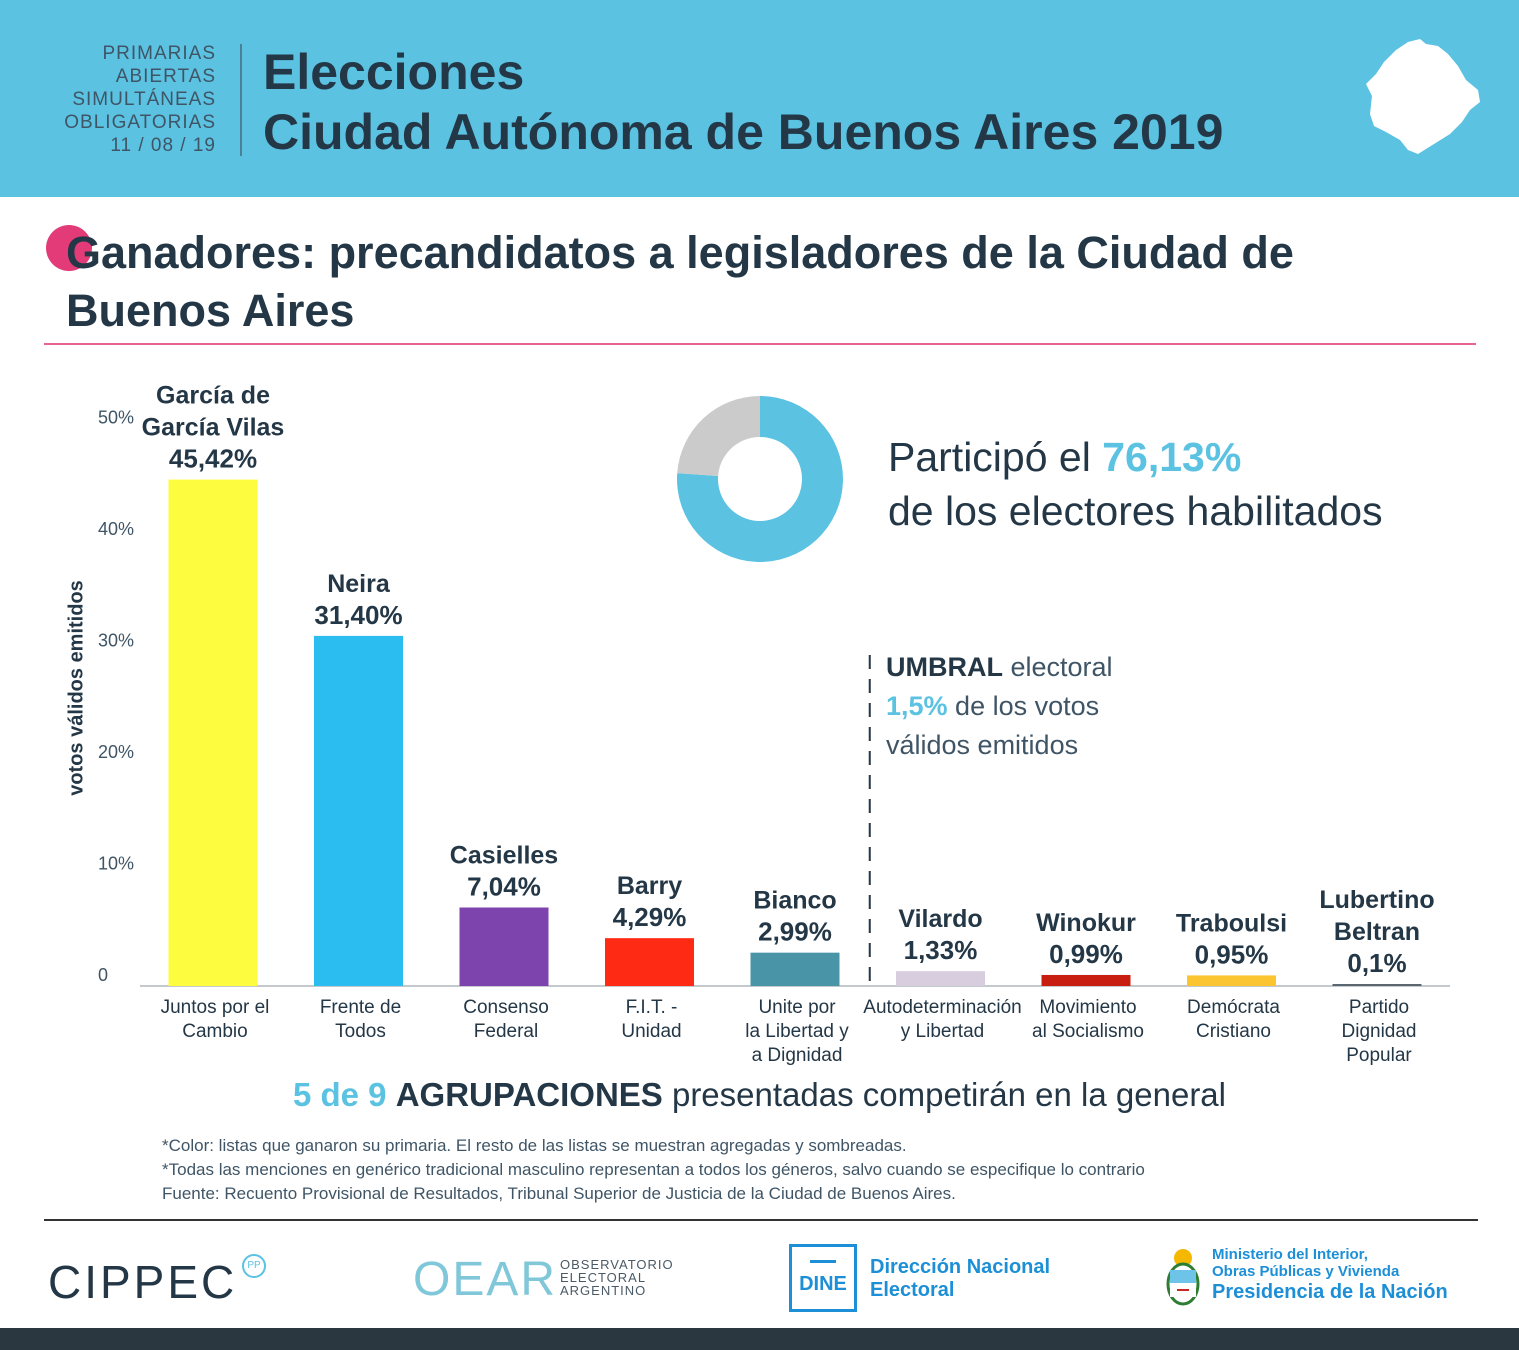  I want to click on header-title-line2: Ciudad Autónoma de Buenos Aires 2019, so click(743, 132).